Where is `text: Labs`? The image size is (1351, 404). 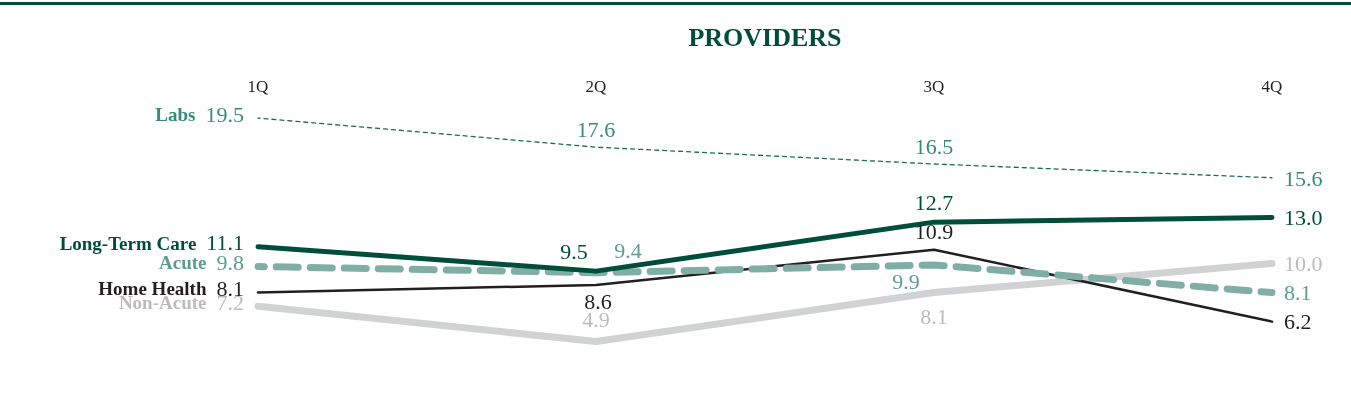
text: Labs is located at coordinates (175, 114).